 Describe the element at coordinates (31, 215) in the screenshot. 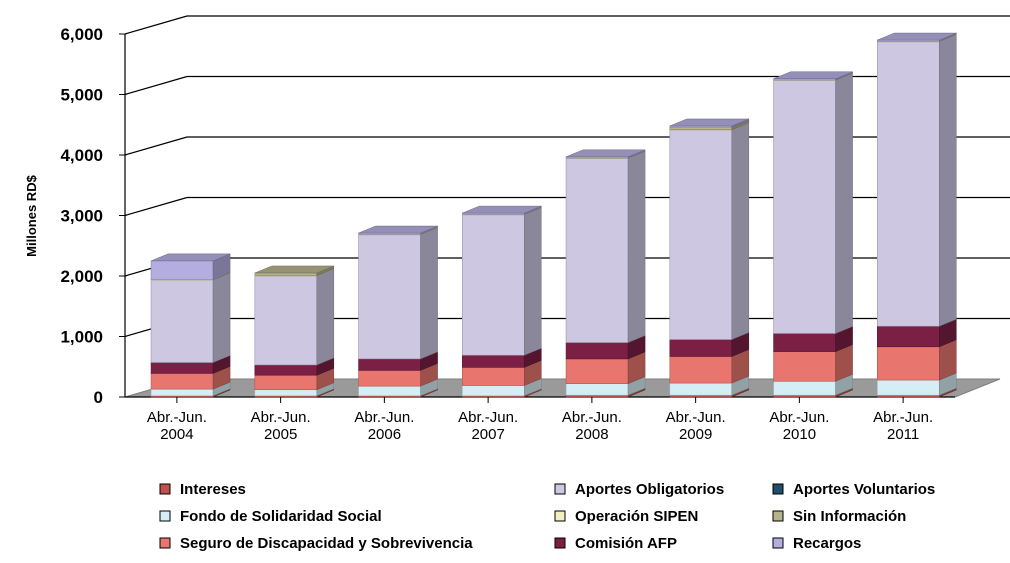

I see `y-axis-label: Millones RD$` at that location.